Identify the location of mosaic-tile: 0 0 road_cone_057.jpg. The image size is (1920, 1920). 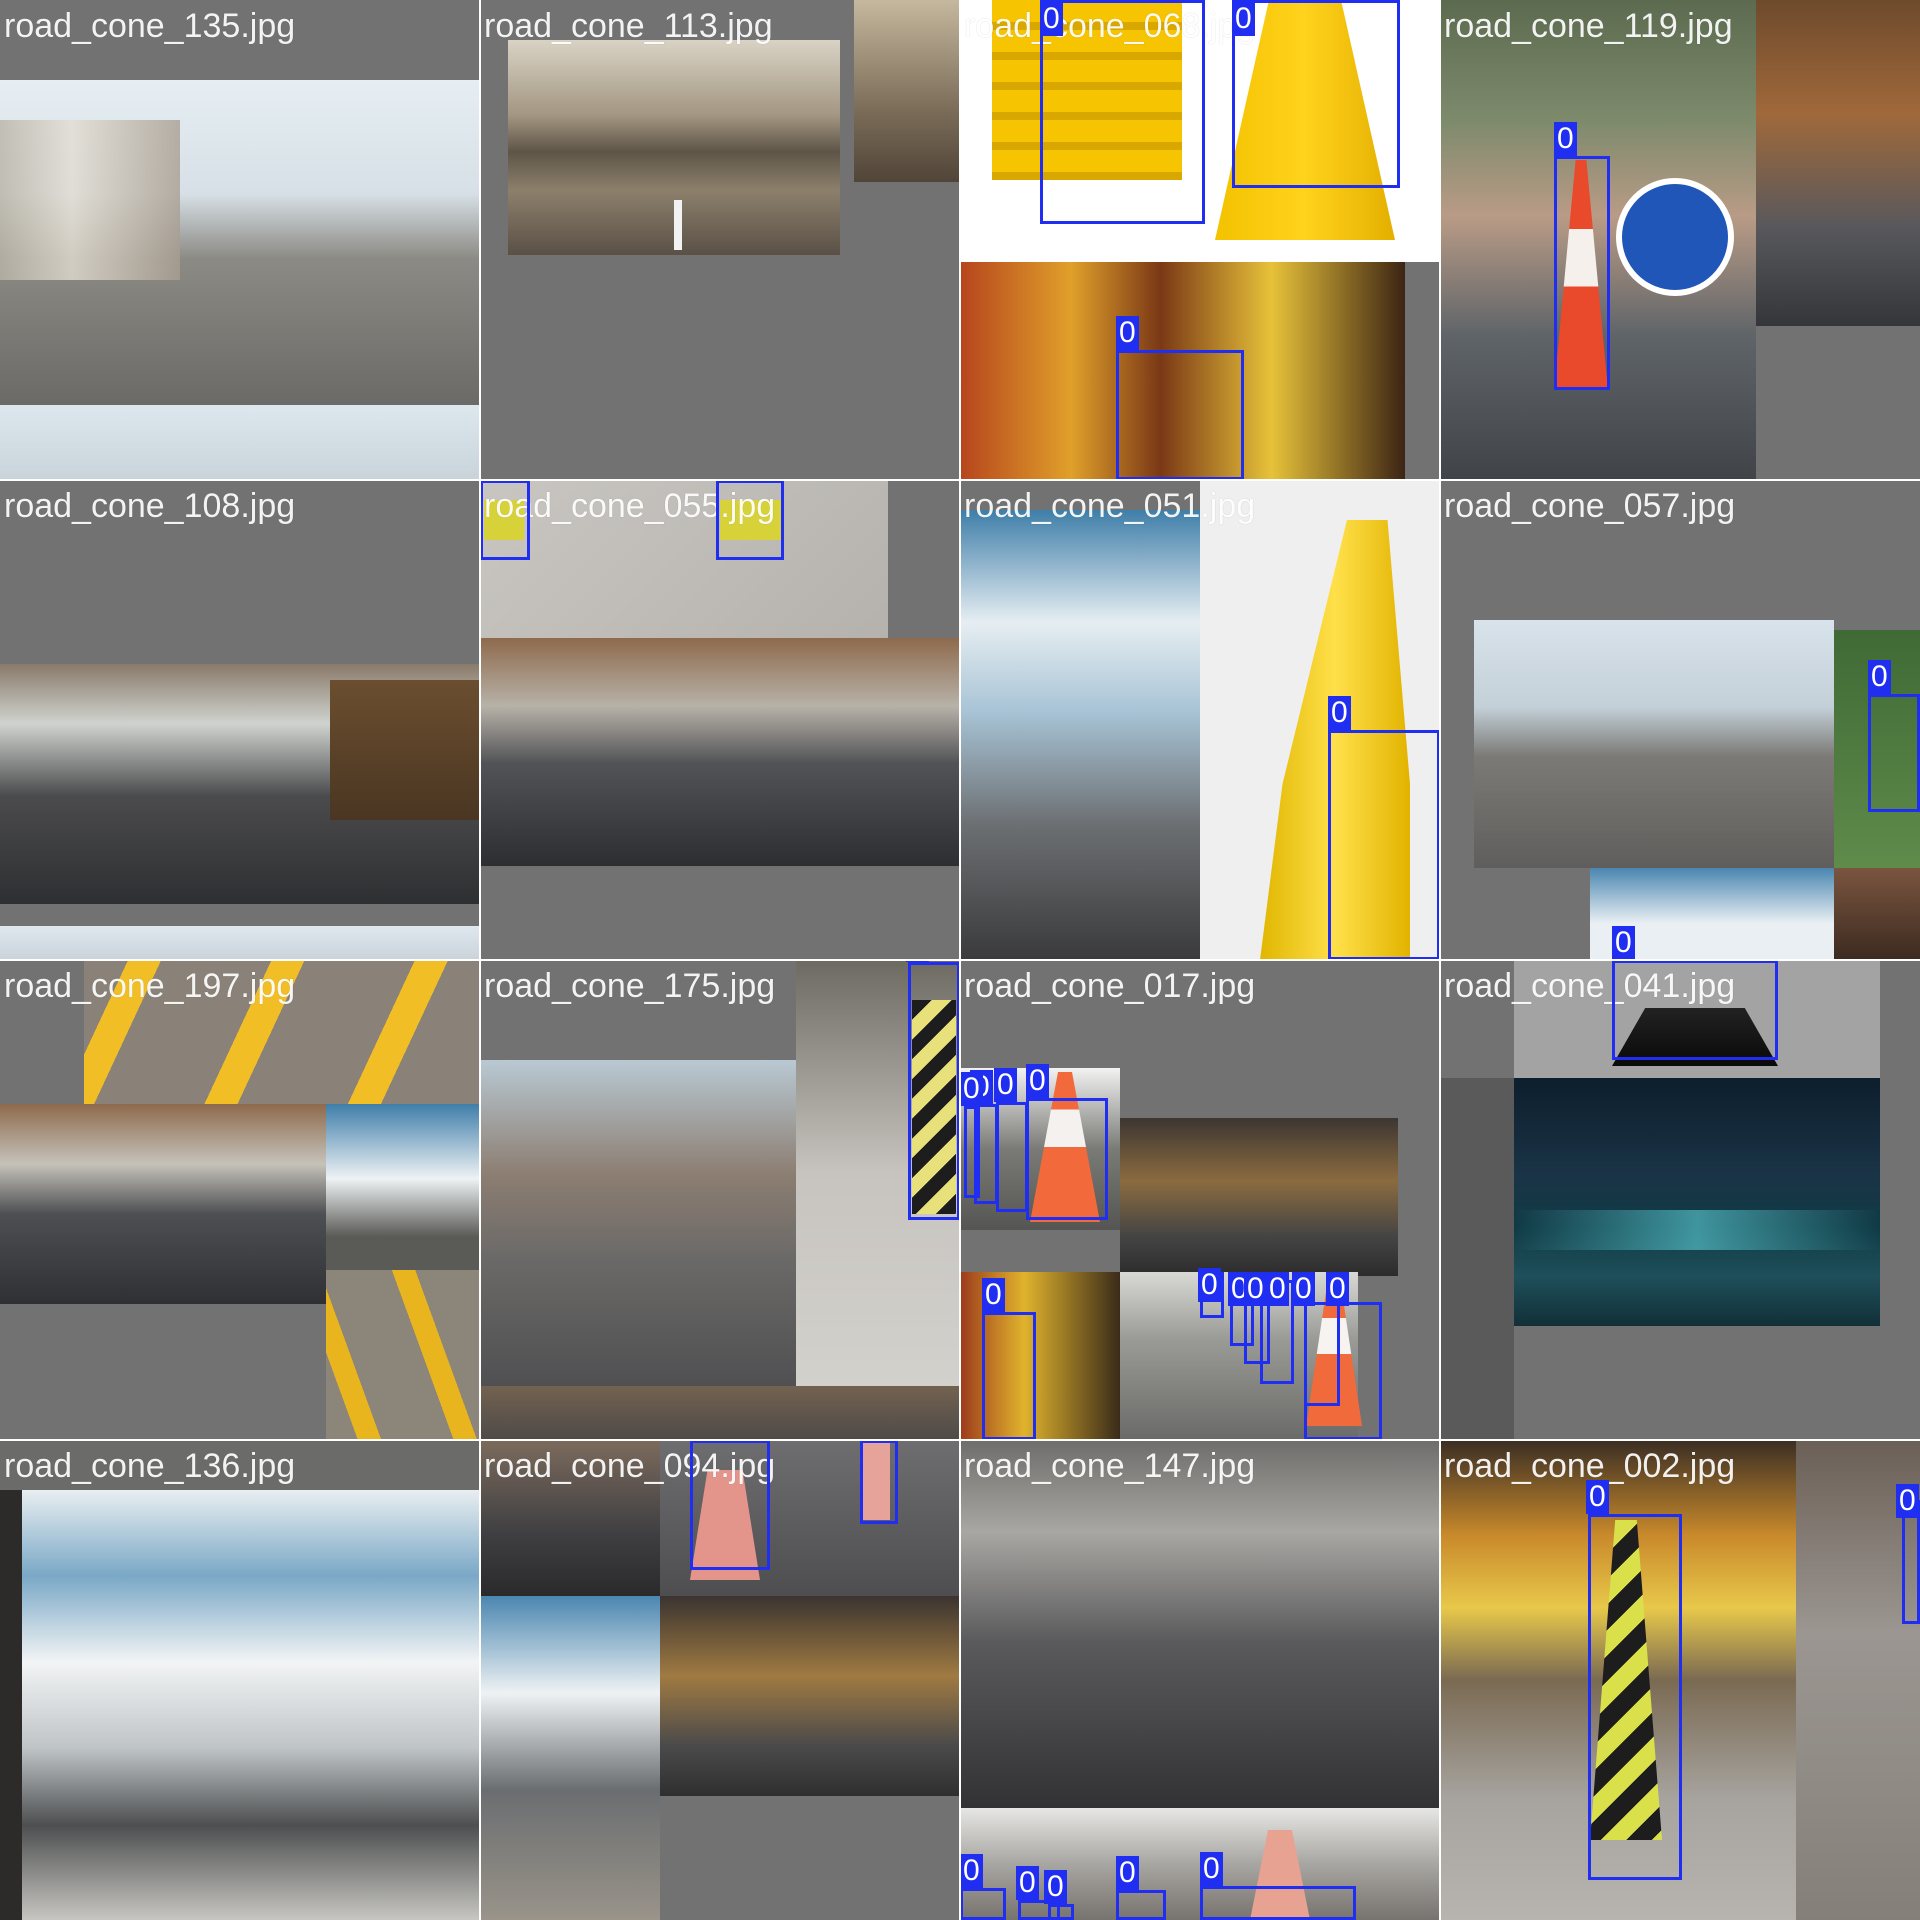
(1680, 720).